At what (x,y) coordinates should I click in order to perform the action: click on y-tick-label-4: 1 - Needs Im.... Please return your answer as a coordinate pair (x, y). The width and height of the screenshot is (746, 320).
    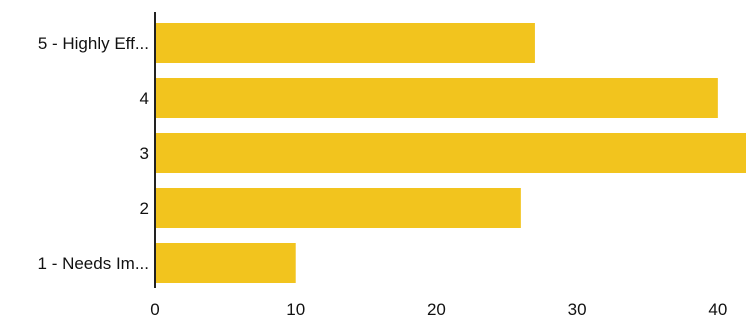
    Looking at the image, I should click on (93, 263).